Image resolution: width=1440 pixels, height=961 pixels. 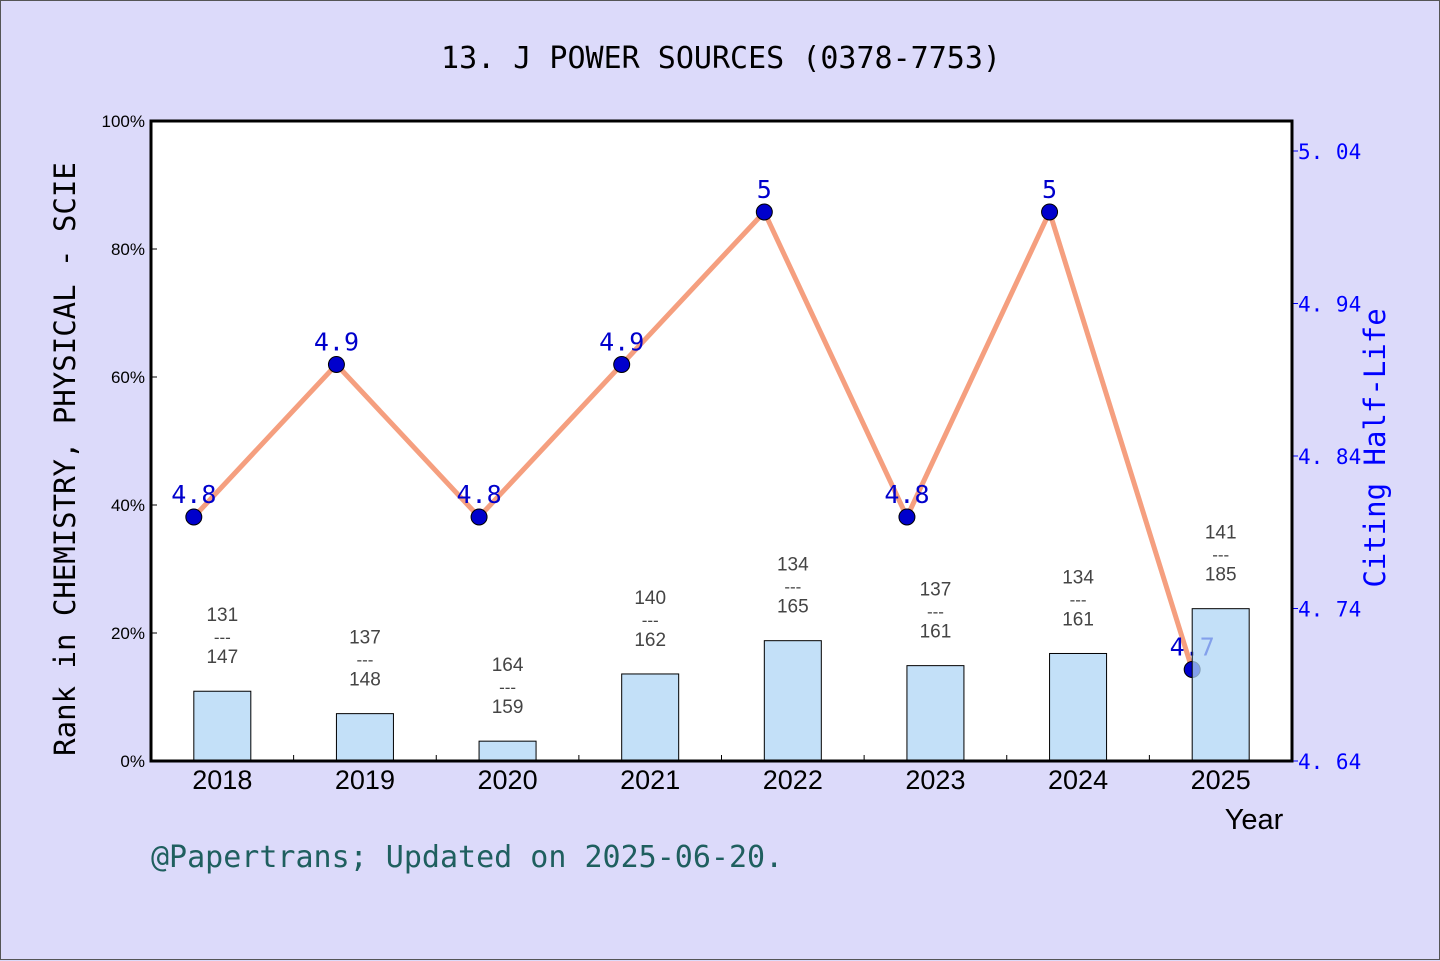 I want to click on bar-total-label: 148, so click(x=365, y=680).